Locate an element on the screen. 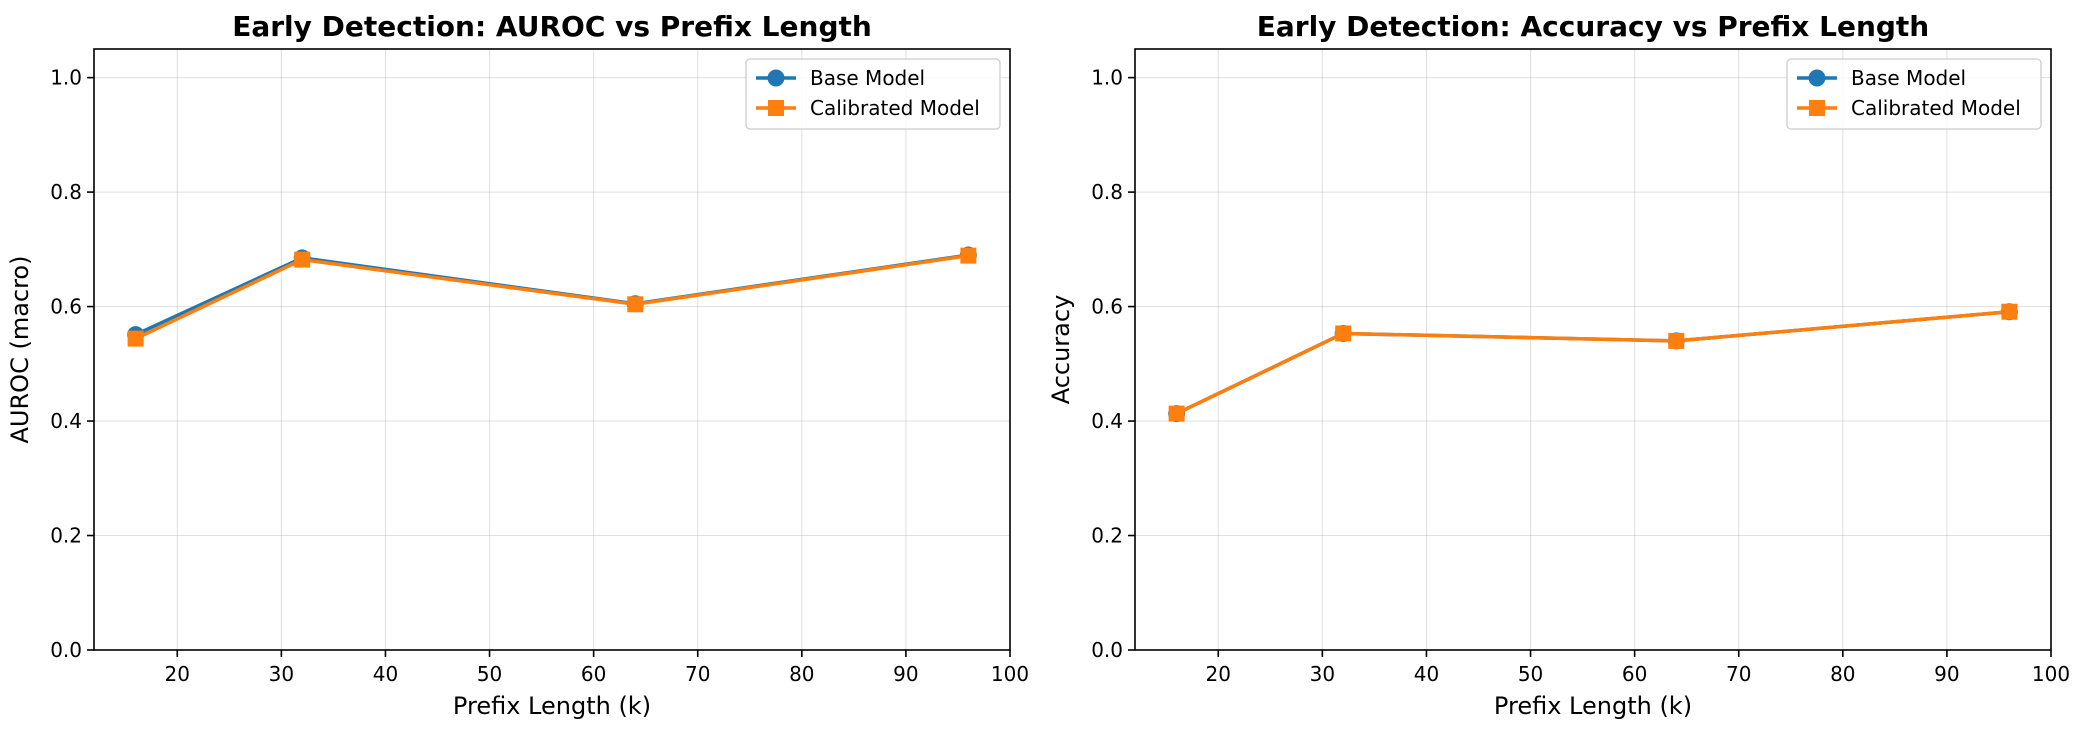 The height and width of the screenshot is (730, 2082). y-axis-label: Accuracy is located at coordinates (1061, 350).